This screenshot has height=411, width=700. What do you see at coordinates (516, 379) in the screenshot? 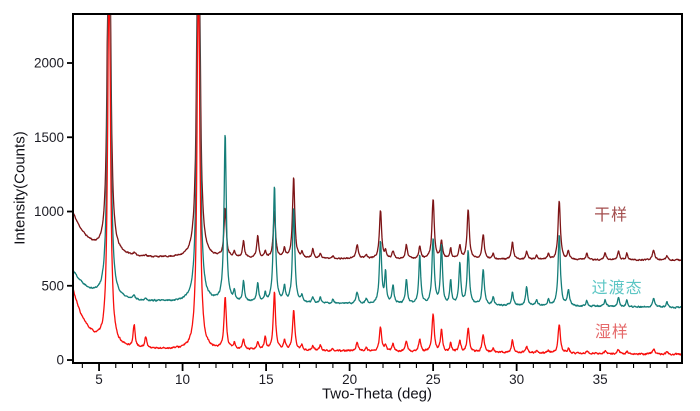
I see `svg-text: 30` at bounding box center [516, 379].